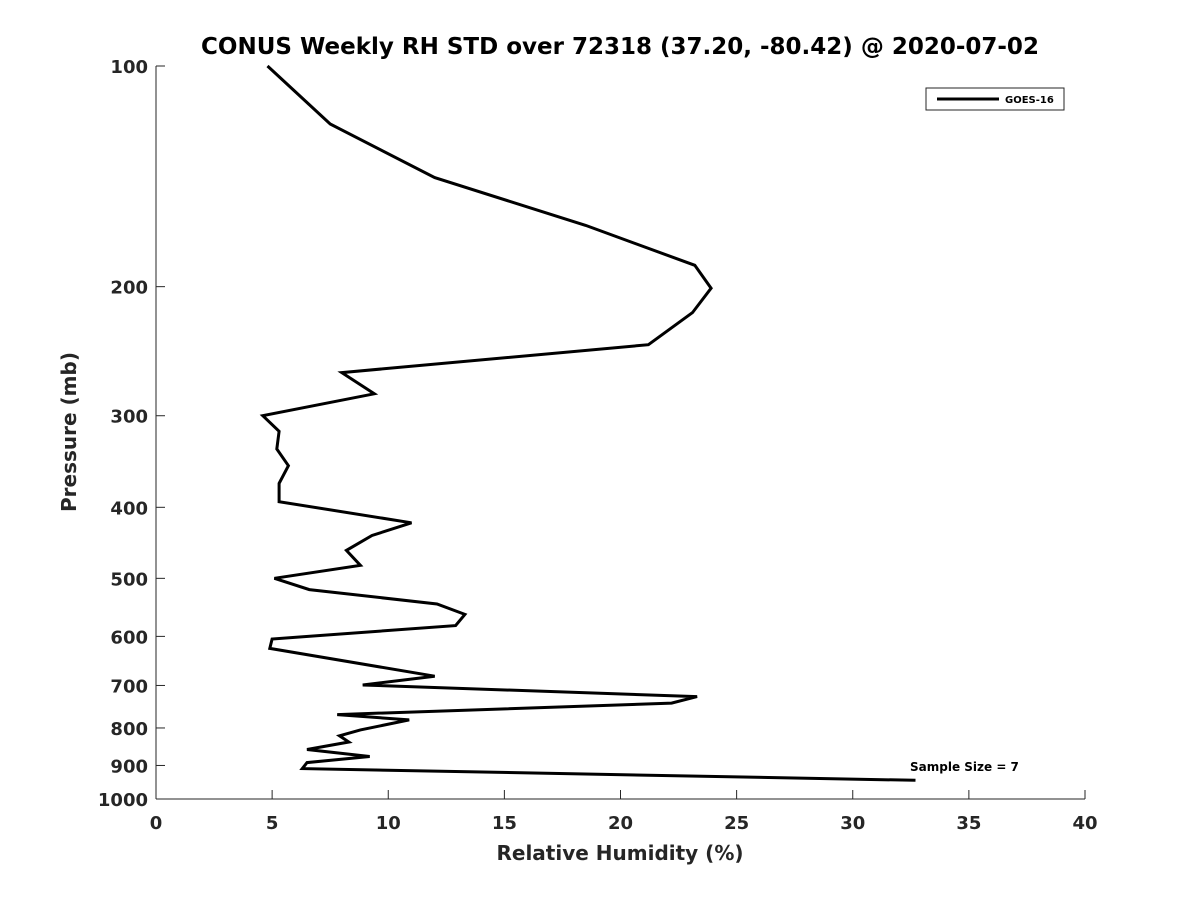  Describe the element at coordinates (504, 823) in the screenshot. I see `x-tick-label: 15` at that location.